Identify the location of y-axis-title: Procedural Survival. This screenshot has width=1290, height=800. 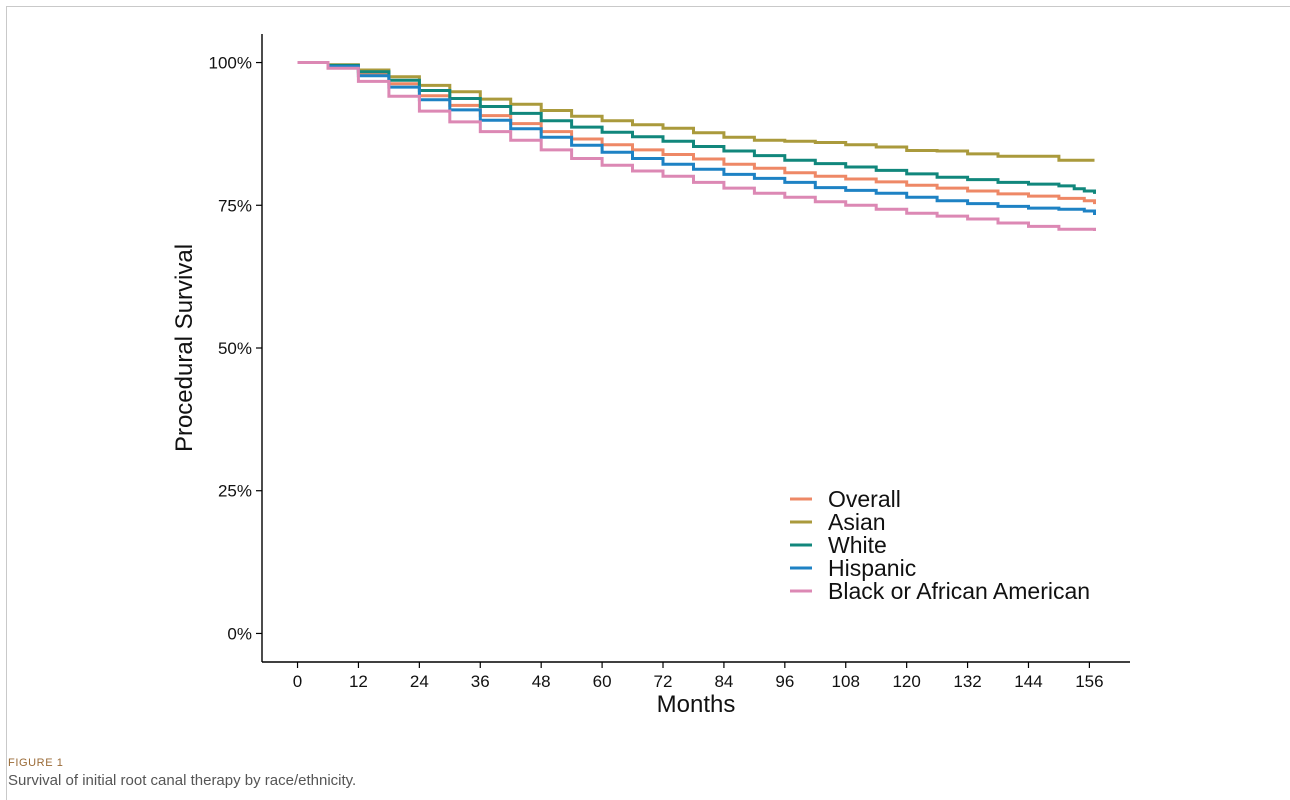
(184, 348).